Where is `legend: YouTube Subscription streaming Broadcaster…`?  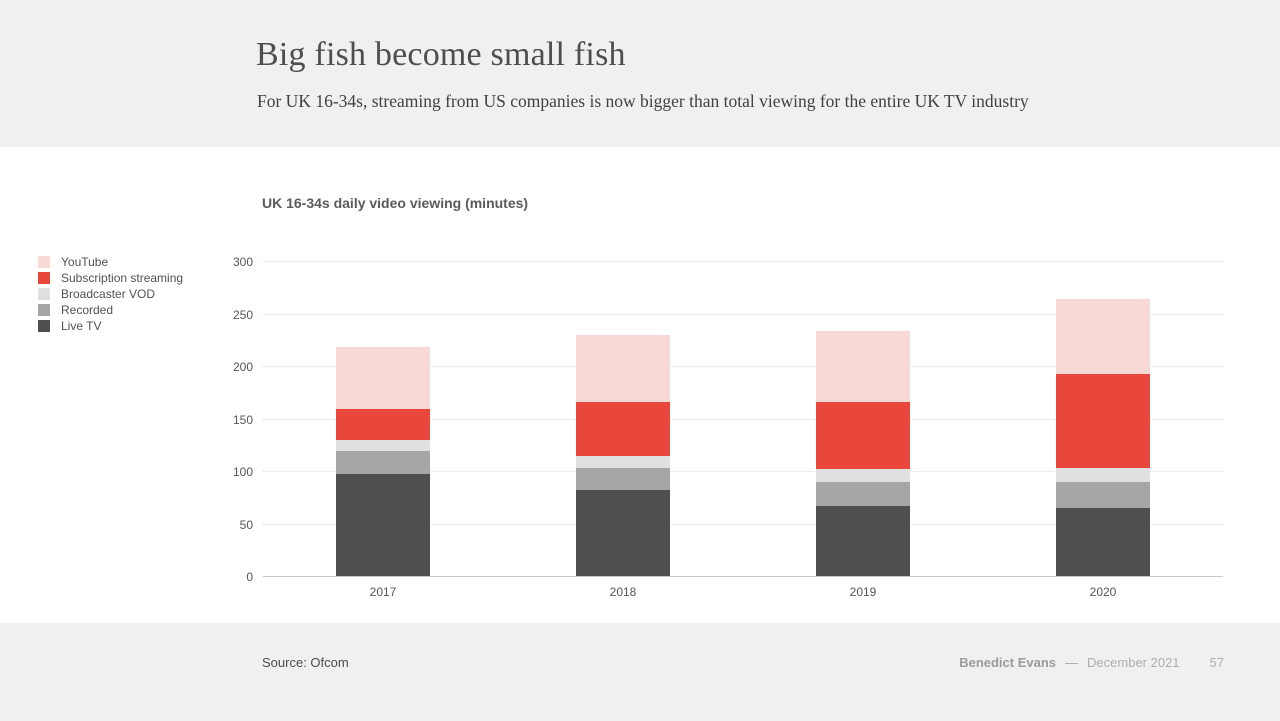
legend: YouTube Subscription streaming Broadcaster… is located at coordinates (110, 294).